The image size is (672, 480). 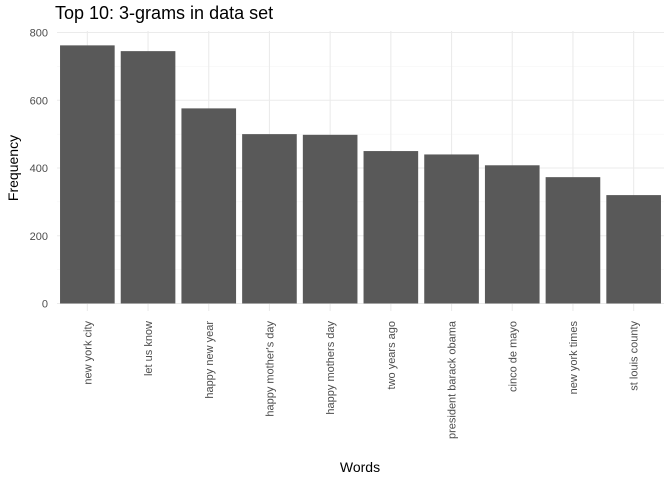 What do you see at coordinates (392, 355) in the screenshot?
I see `x-tick-label: two years ago` at bounding box center [392, 355].